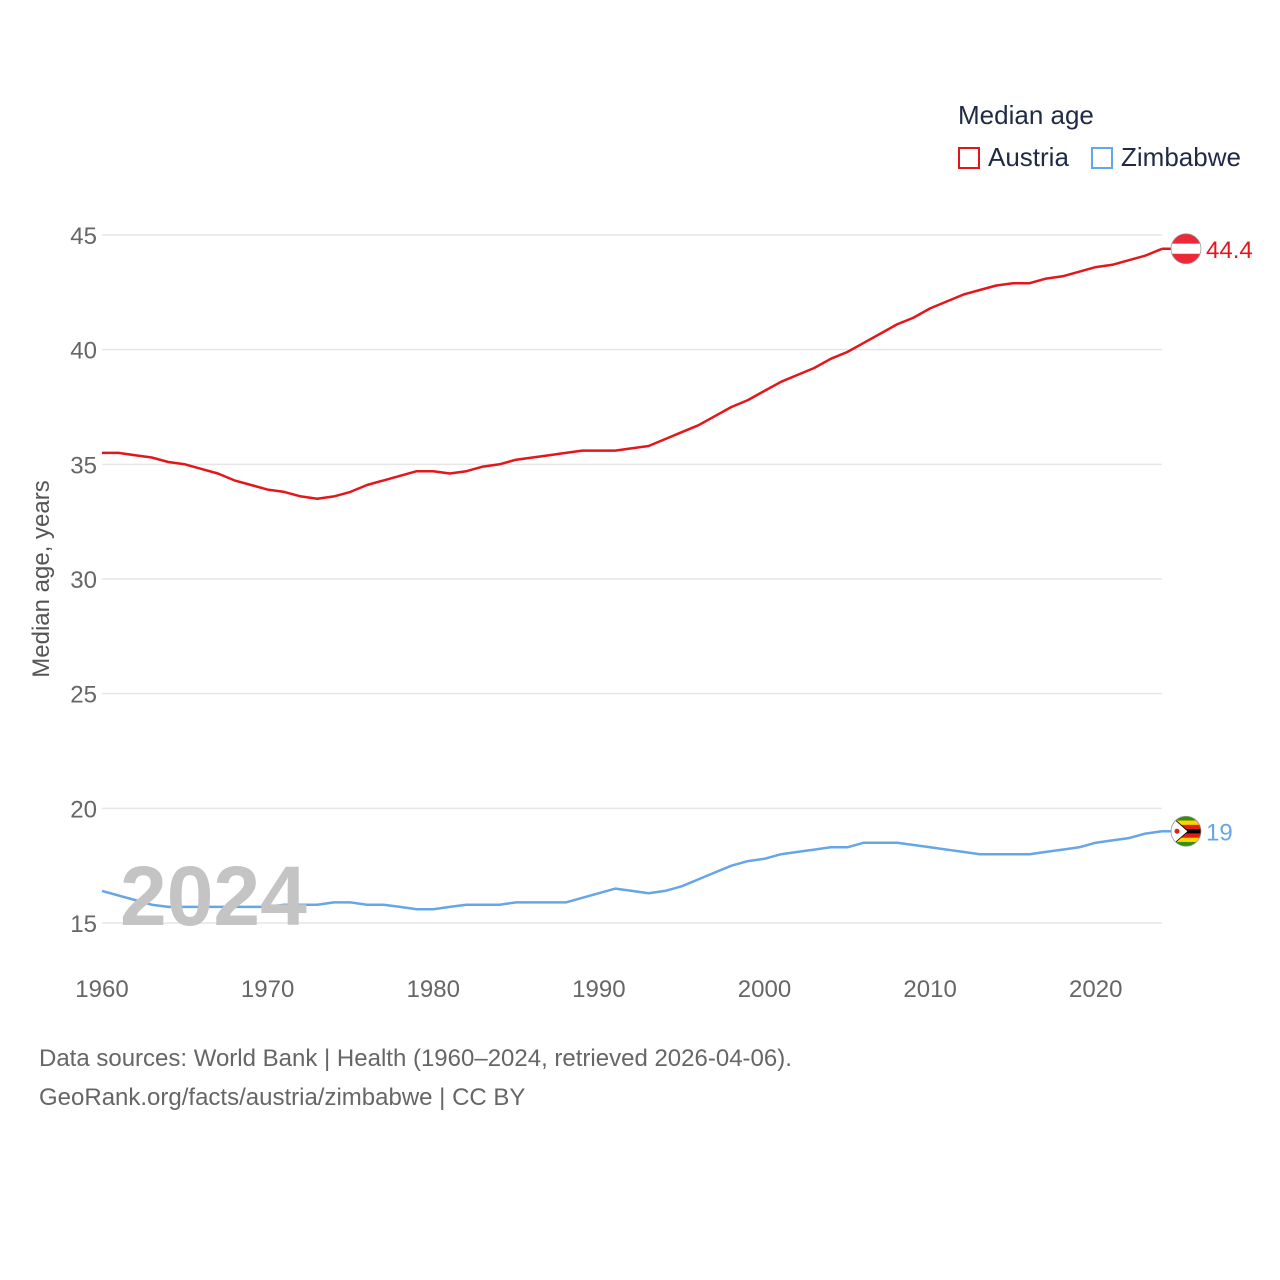  I want to click on y-tick-label-45: 45, so click(83, 236).